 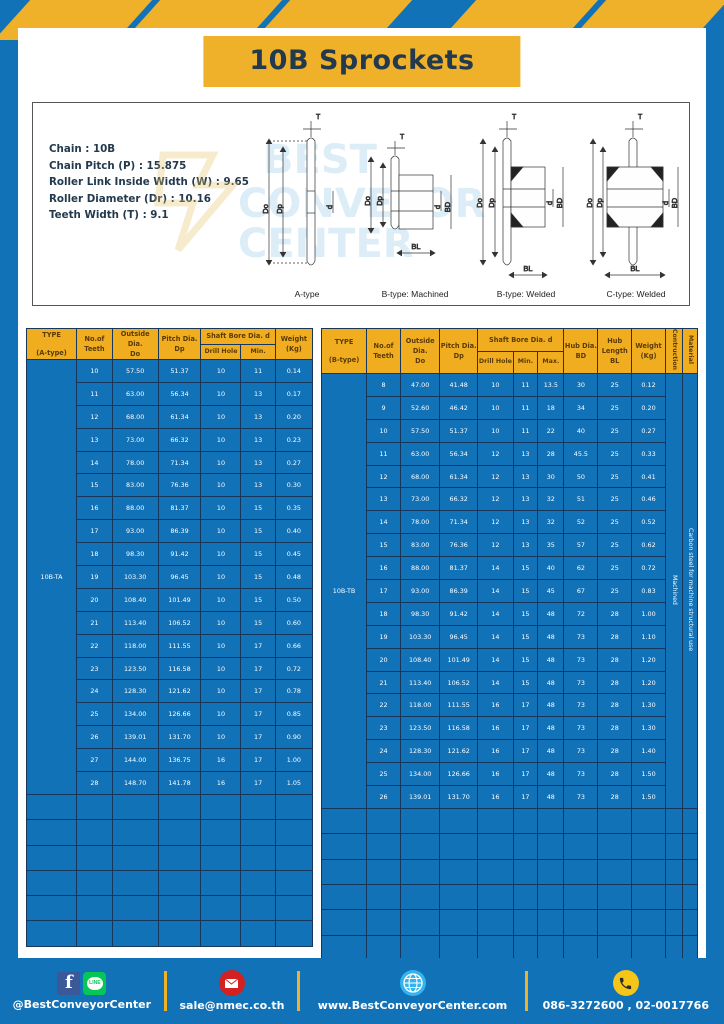 I want to click on phone-icon, so click(x=625, y=983).